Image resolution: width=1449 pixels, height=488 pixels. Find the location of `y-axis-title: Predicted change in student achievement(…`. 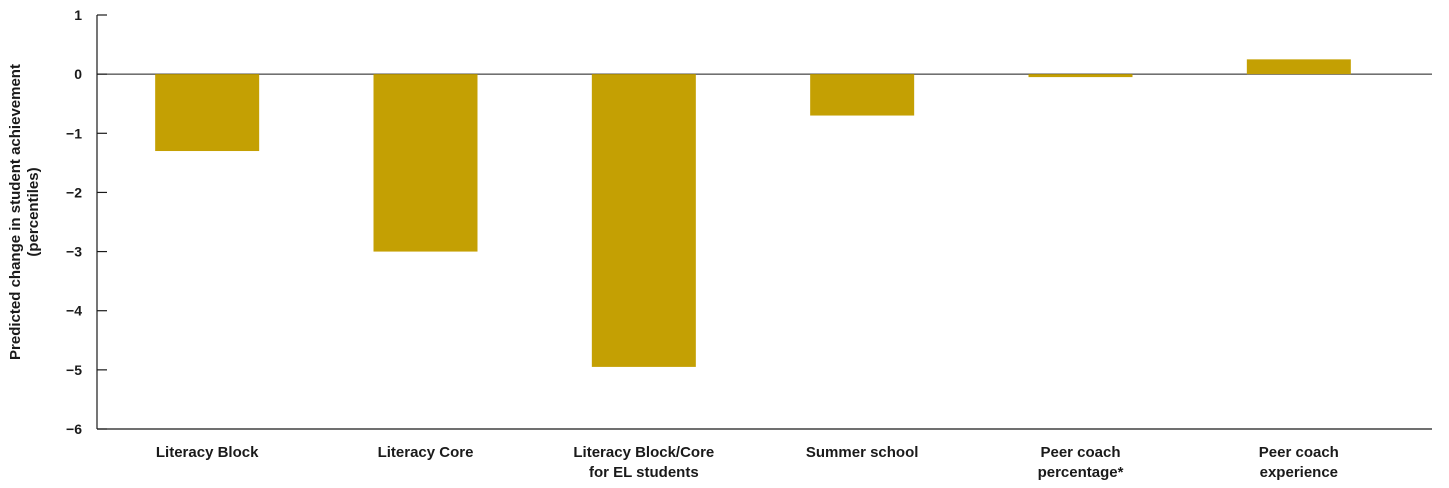

y-axis-title: Predicted change in student achievement(… is located at coordinates (24, 212).